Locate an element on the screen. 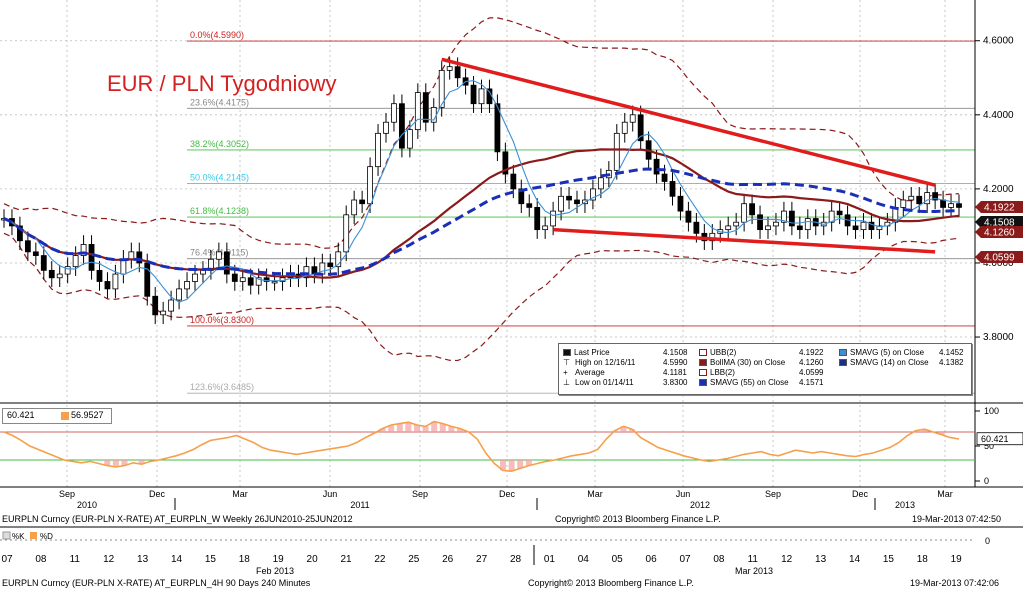 The width and height of the screenshot is (1023, 591). legend-value: 4.1452 is located at coordinates (951, 352).